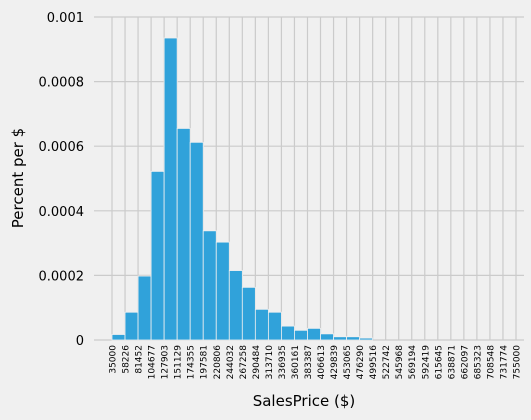 The image size is (531, 420). Describe the element at coordinates (62, 147) in the screenshot. I see `y-tick-label: 0.0006` at that location.